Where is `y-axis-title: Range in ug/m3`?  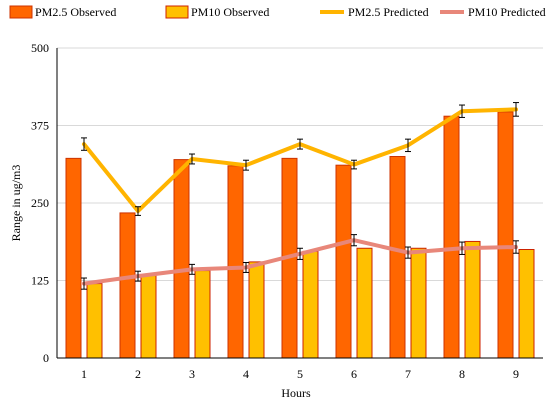 y-axis-title: Range in ug/m3 is located at coordinates (16, 203).